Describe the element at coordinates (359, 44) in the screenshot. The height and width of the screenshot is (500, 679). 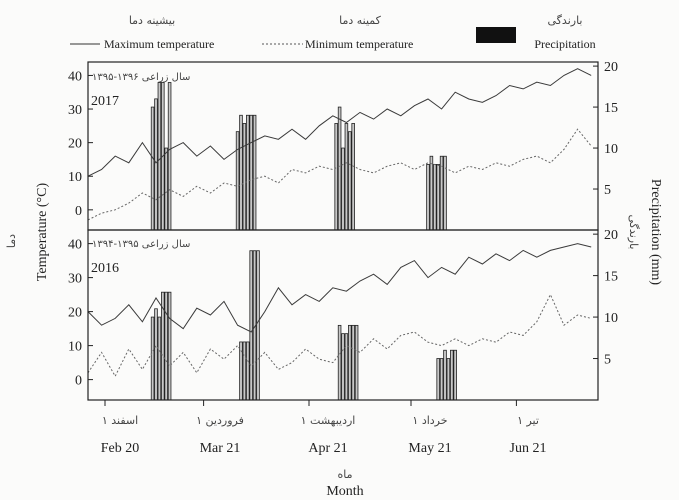
I see `legend-min-label: Minimum temperature` at that location.